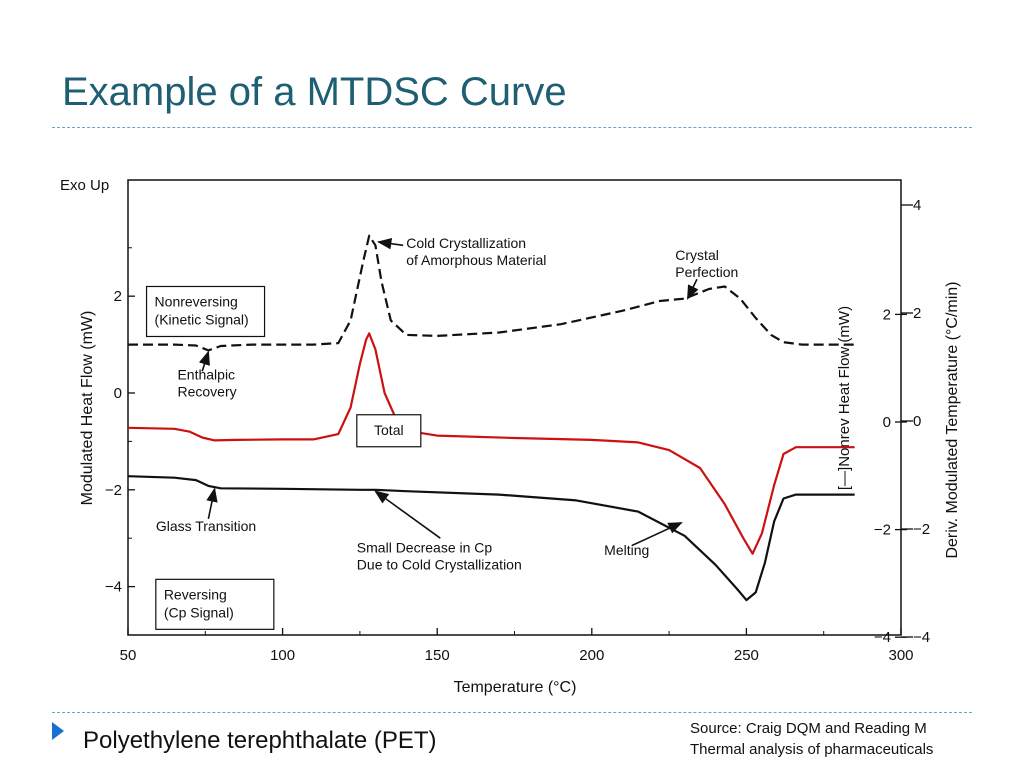 The image size is (1024, 768). Describe the element at coordinates (113, 490) in the screenshot. I see `y-left-tick-label--2: −2` at that location.